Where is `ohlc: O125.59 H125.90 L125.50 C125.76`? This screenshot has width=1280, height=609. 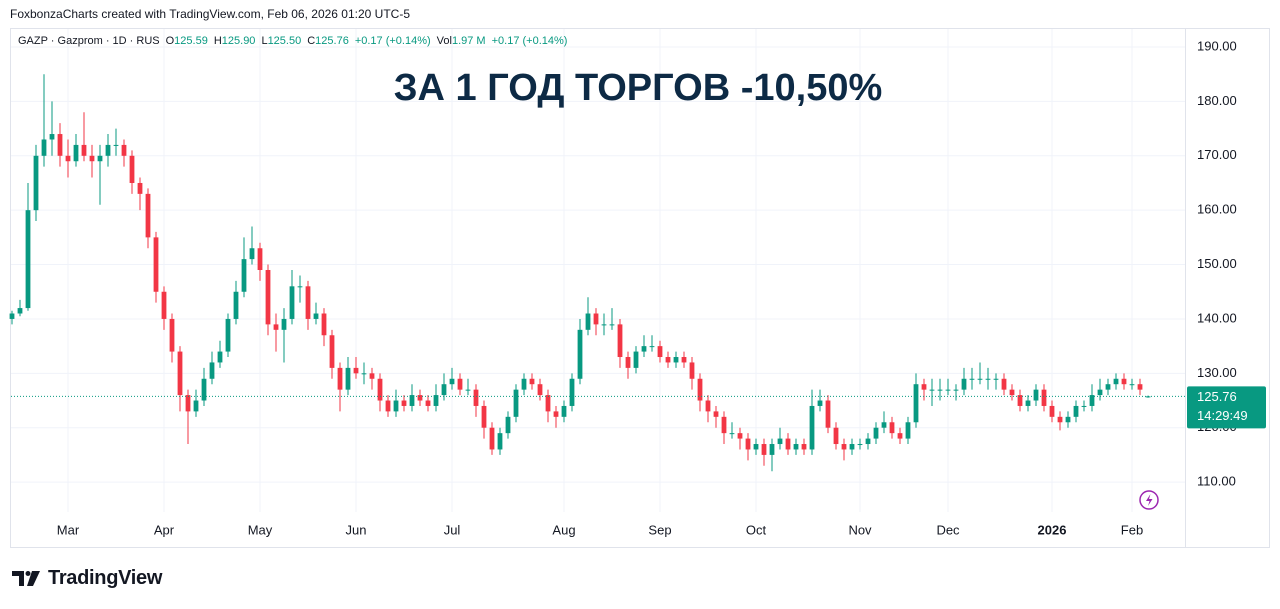
ohlc: O125.59 H125.90 L125.50 C125.76 is located at coordinates (257, 41).